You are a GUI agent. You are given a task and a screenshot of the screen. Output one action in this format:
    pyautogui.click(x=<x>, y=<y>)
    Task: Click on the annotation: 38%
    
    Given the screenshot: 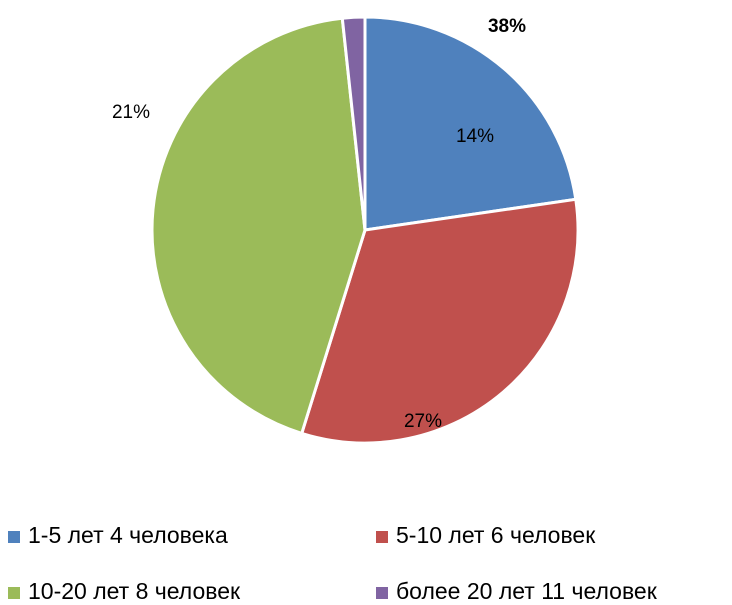 What is the action you would take?
    pyautogui.click(x=507, y=26)
    